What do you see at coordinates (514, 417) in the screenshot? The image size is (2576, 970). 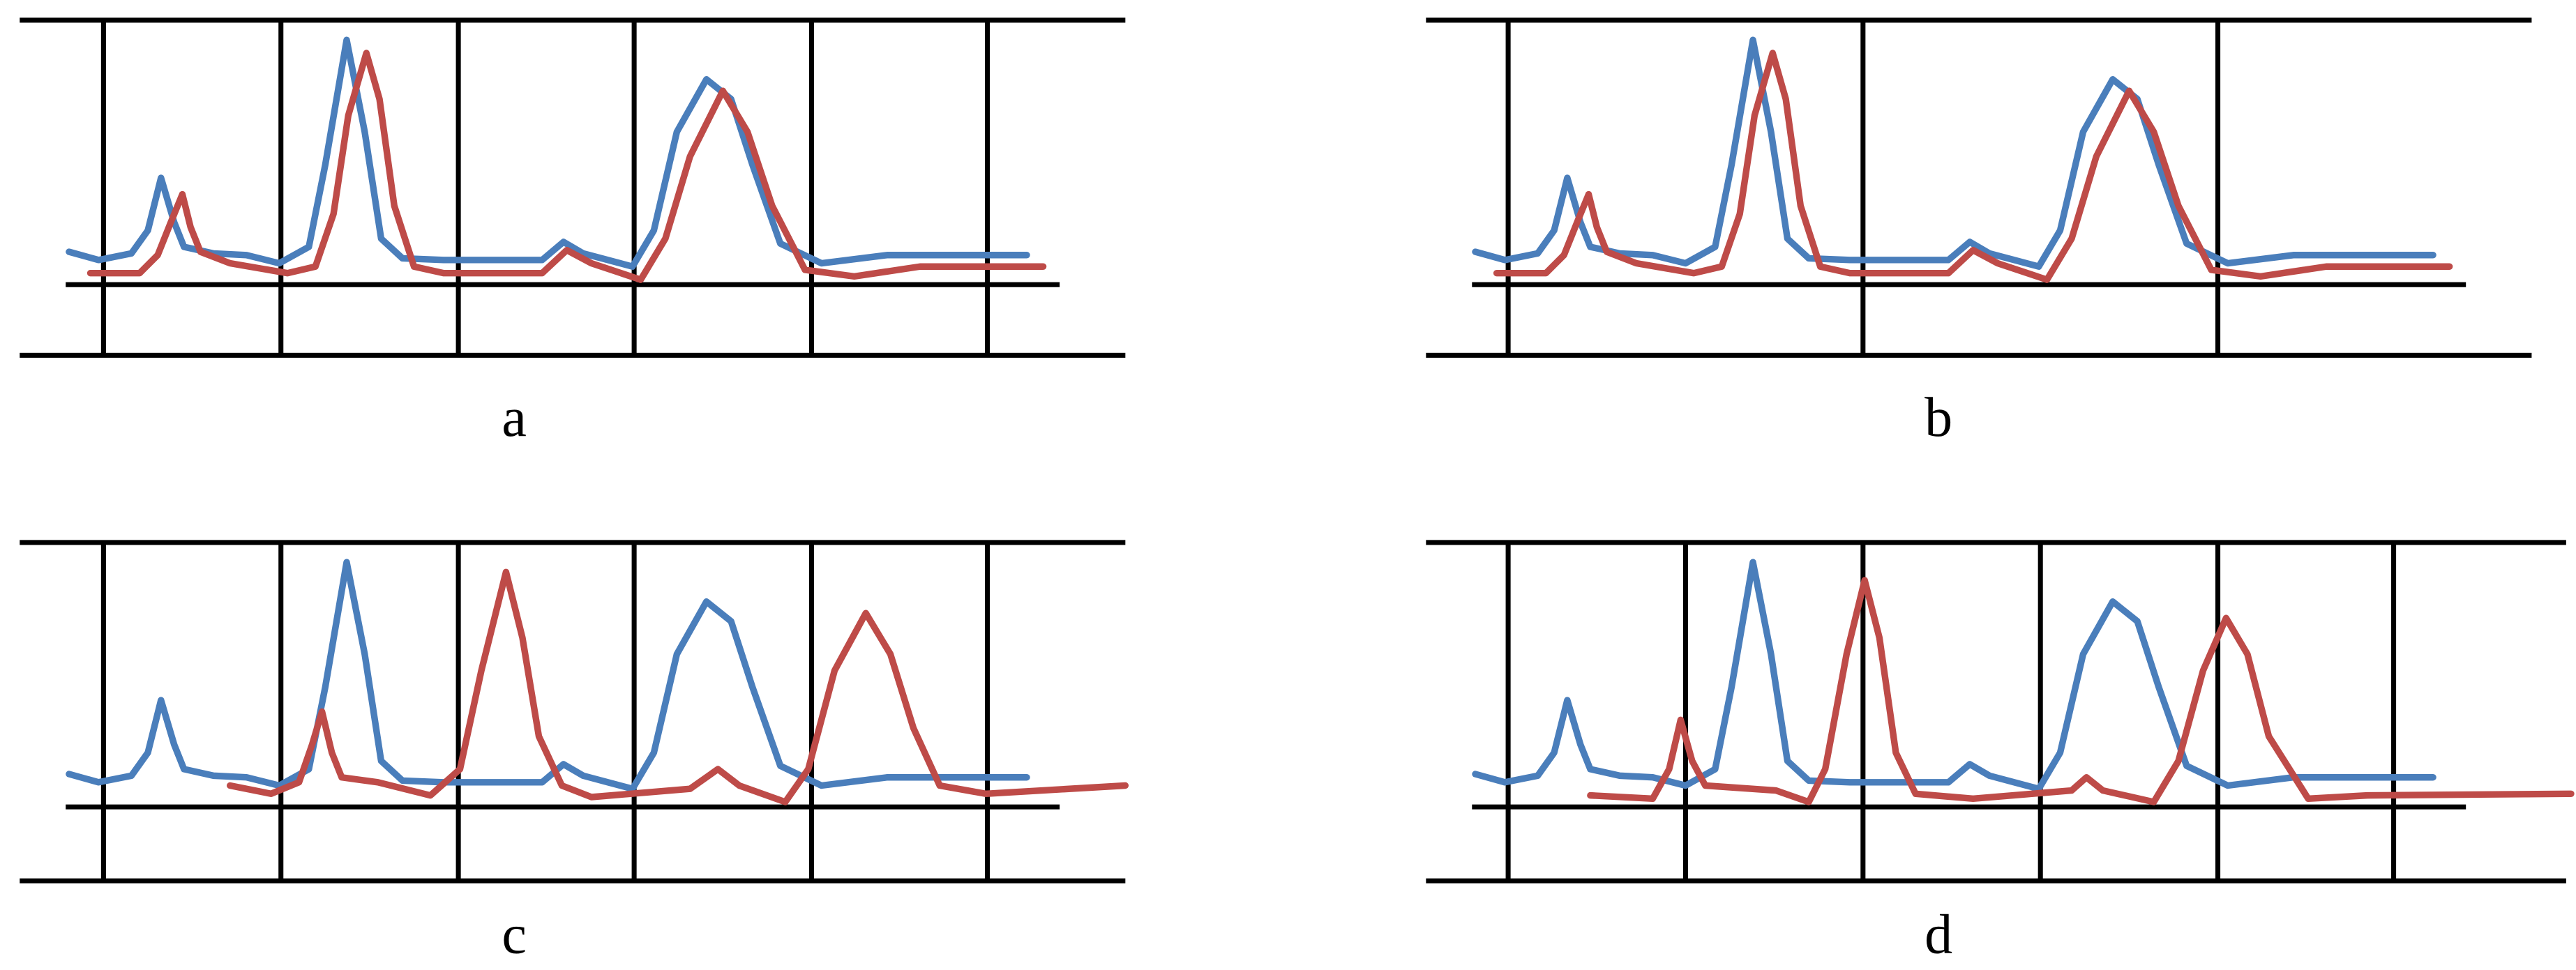 I see `panel-label: a` at bounding box center [514, 417].